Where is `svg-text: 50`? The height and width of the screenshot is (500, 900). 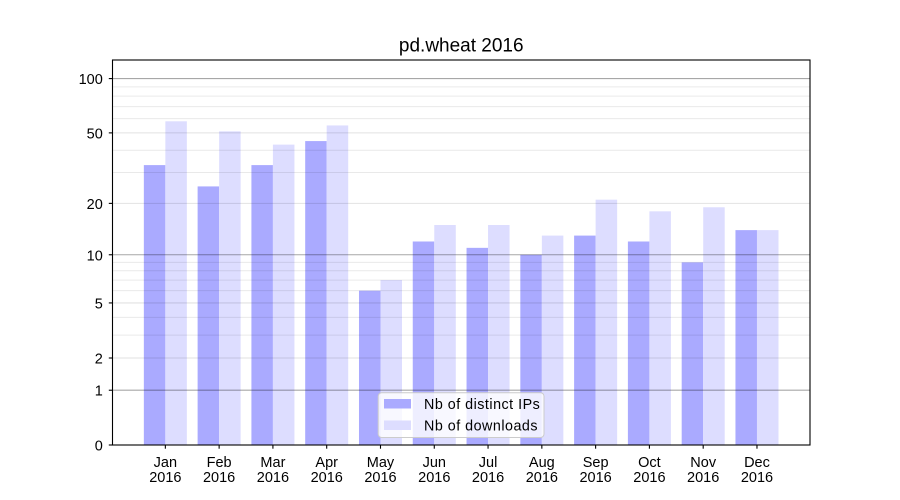
svg-text: 50 is located at coordinates (95, 134).